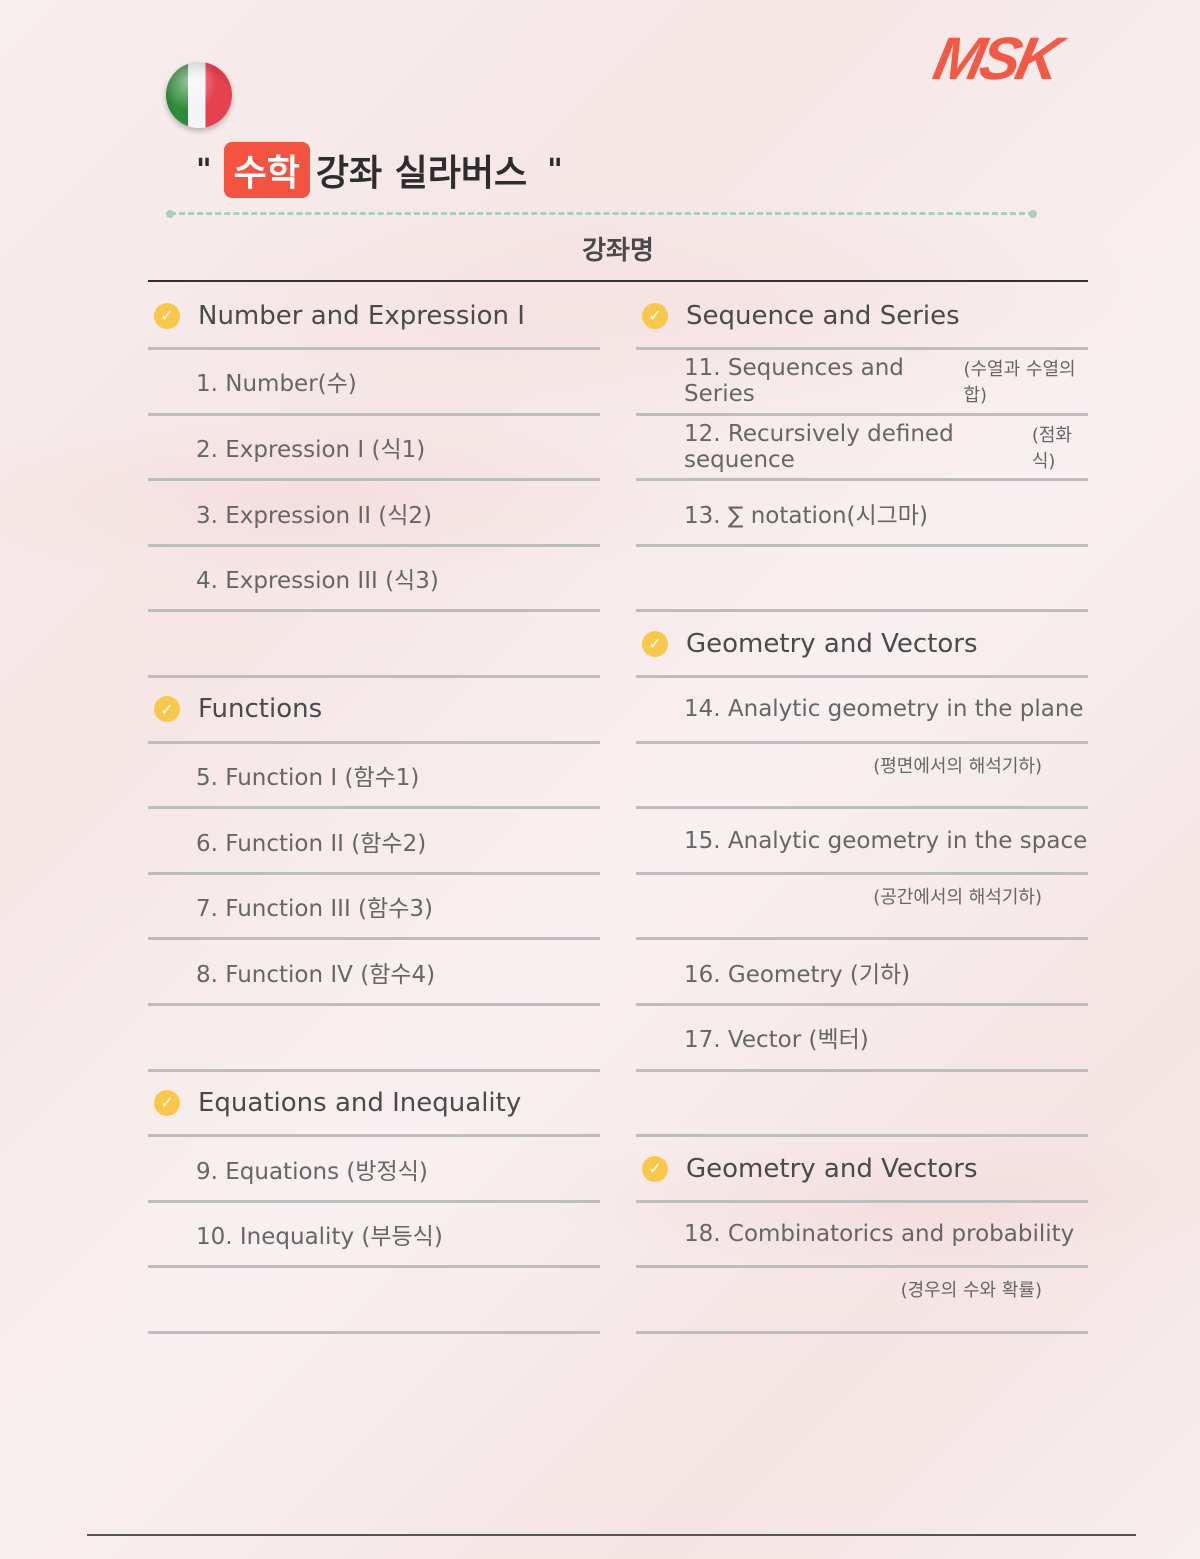 The image size is (1200, 1559). I want to click on row-label: 18. Combinatorics and probability, so click(879, 1234).